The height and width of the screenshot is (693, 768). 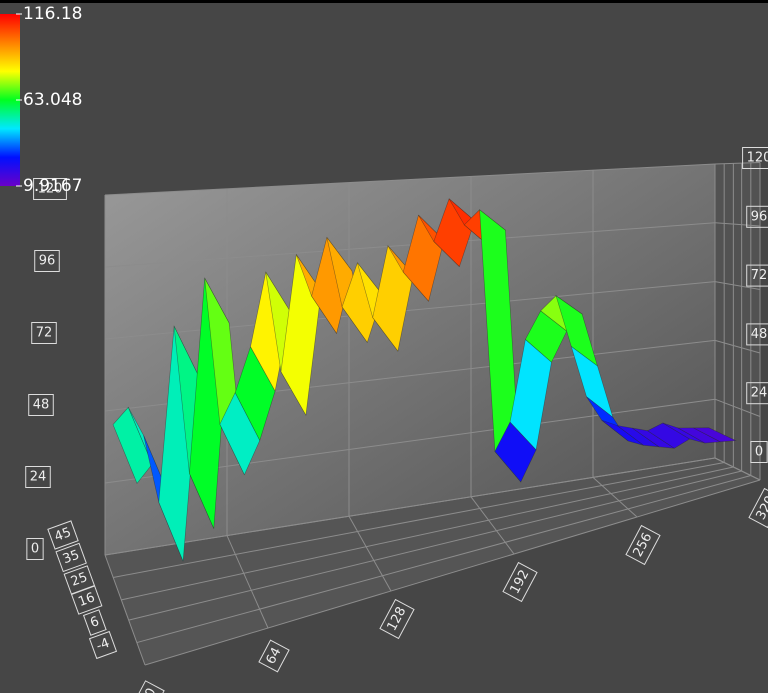 I want to click on surface-patch, so click(x=715, y=435).